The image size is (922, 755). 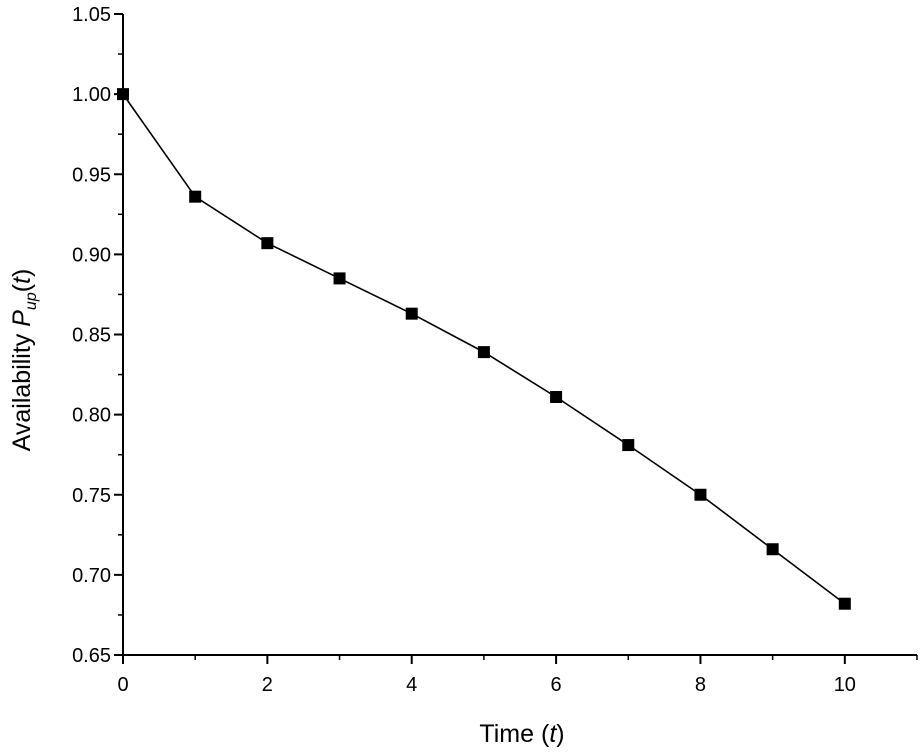 I want to click on x-tick-label: 10, so click(x=845, y=685).